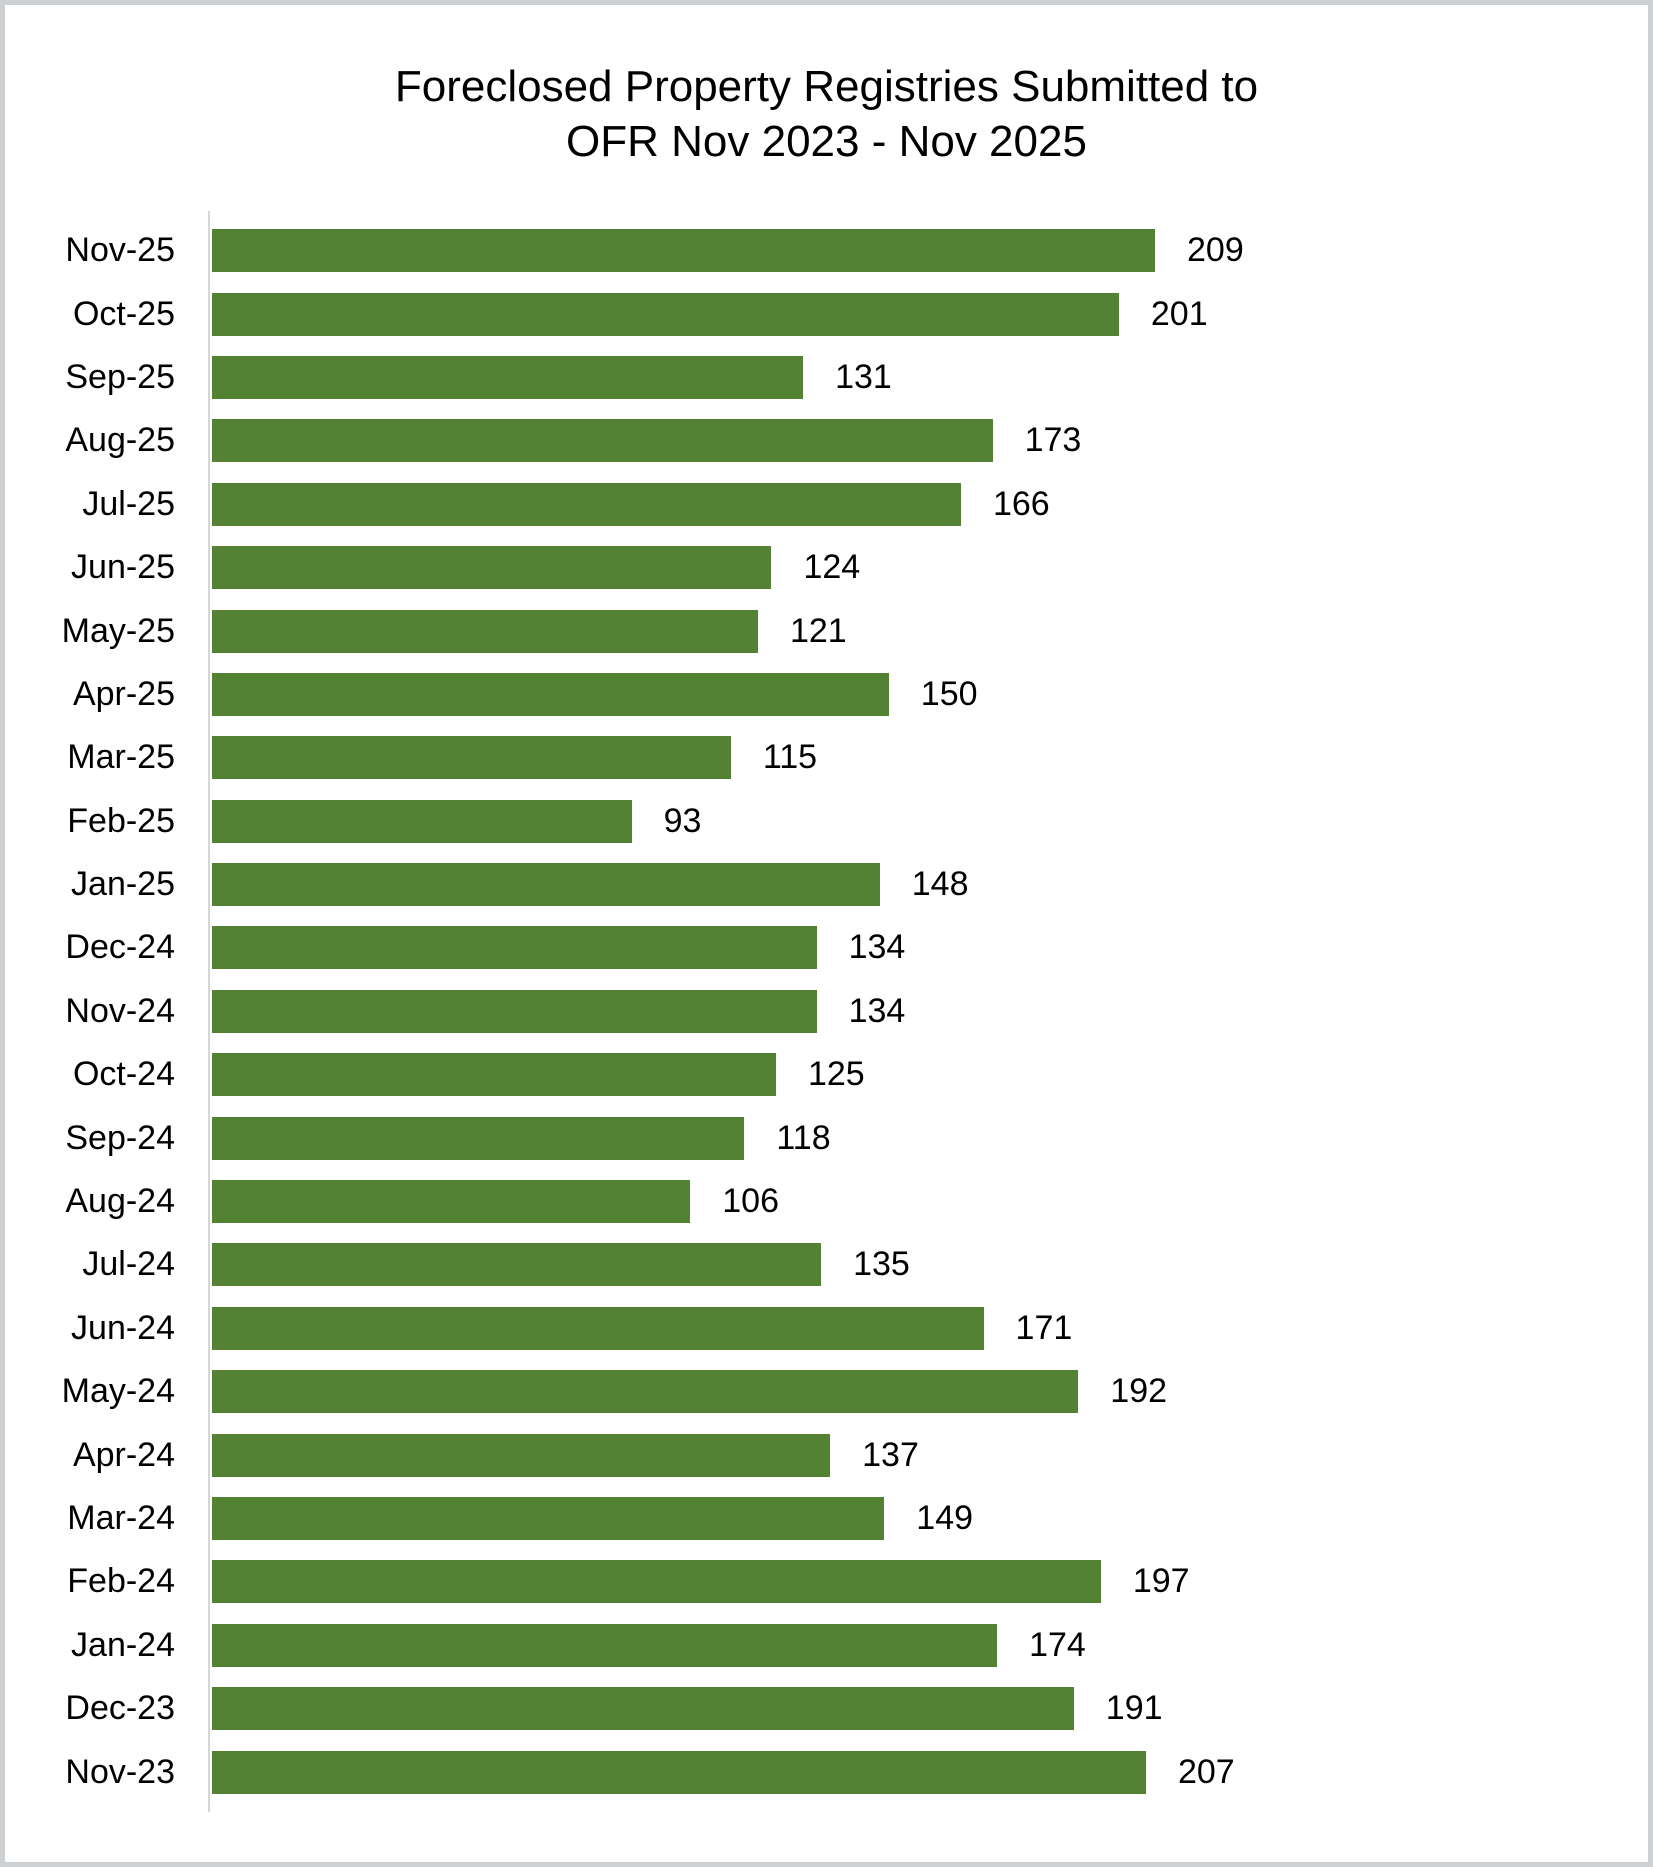 This screenshot has width=1653, height=1867. I want to click on category-label: Feb-25, so click(121, 820).